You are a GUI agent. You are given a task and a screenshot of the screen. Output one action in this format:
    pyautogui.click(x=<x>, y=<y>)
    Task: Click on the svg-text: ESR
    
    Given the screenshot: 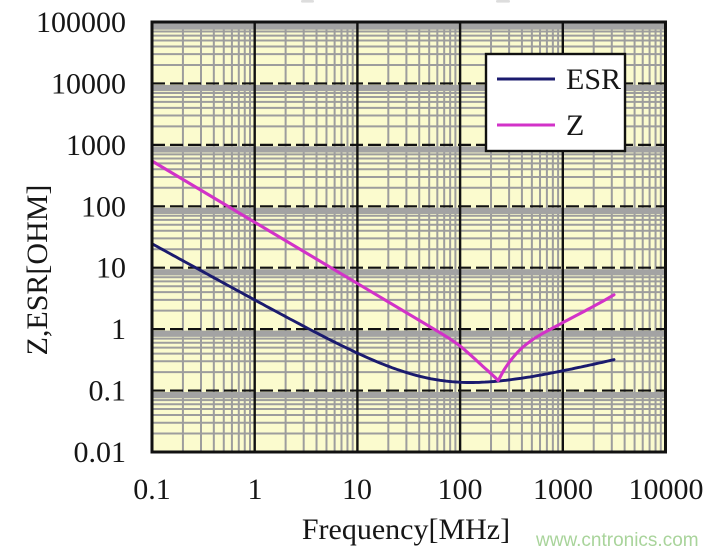 What is the action you would take?
    pyautogui.click(x=593, y=79)
    